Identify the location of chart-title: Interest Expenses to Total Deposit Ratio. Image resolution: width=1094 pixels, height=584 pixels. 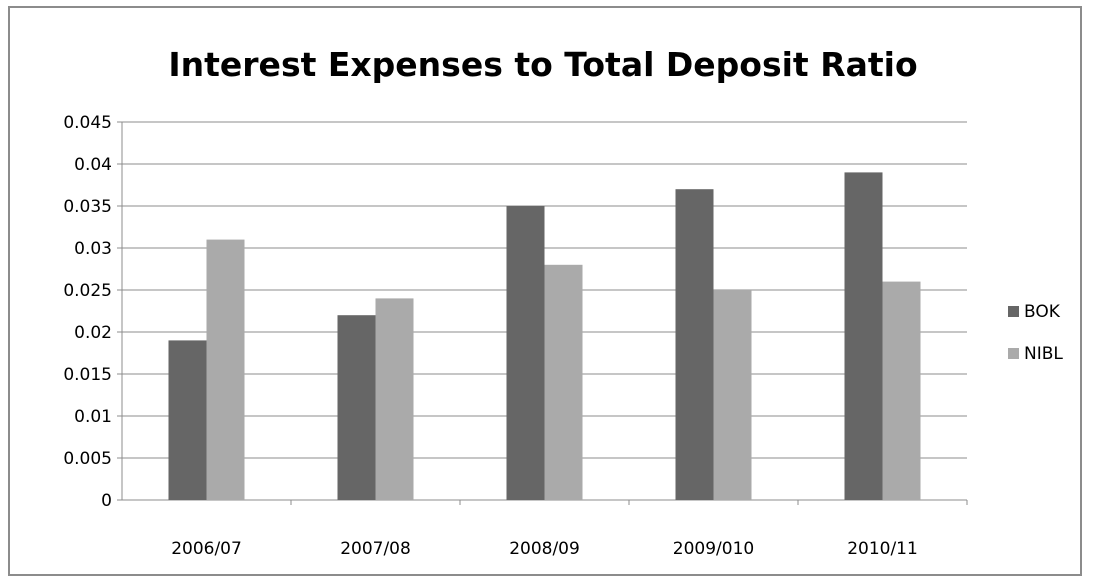
(542, 64).